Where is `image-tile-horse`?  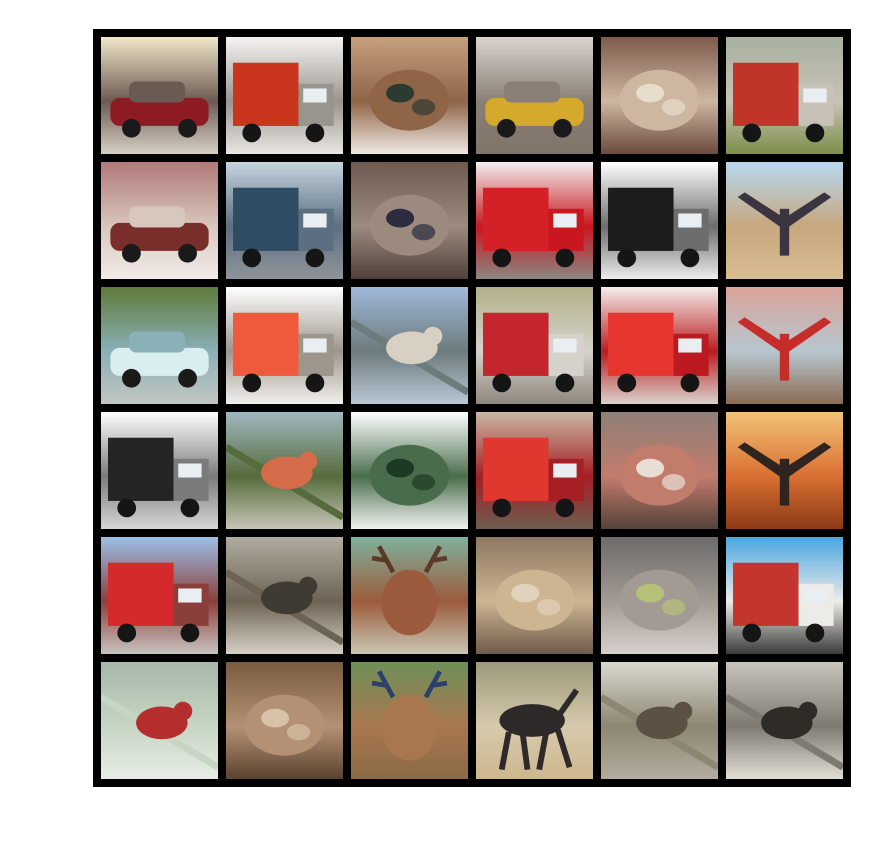
image-tile-horse is located at coordinates (534, 720).